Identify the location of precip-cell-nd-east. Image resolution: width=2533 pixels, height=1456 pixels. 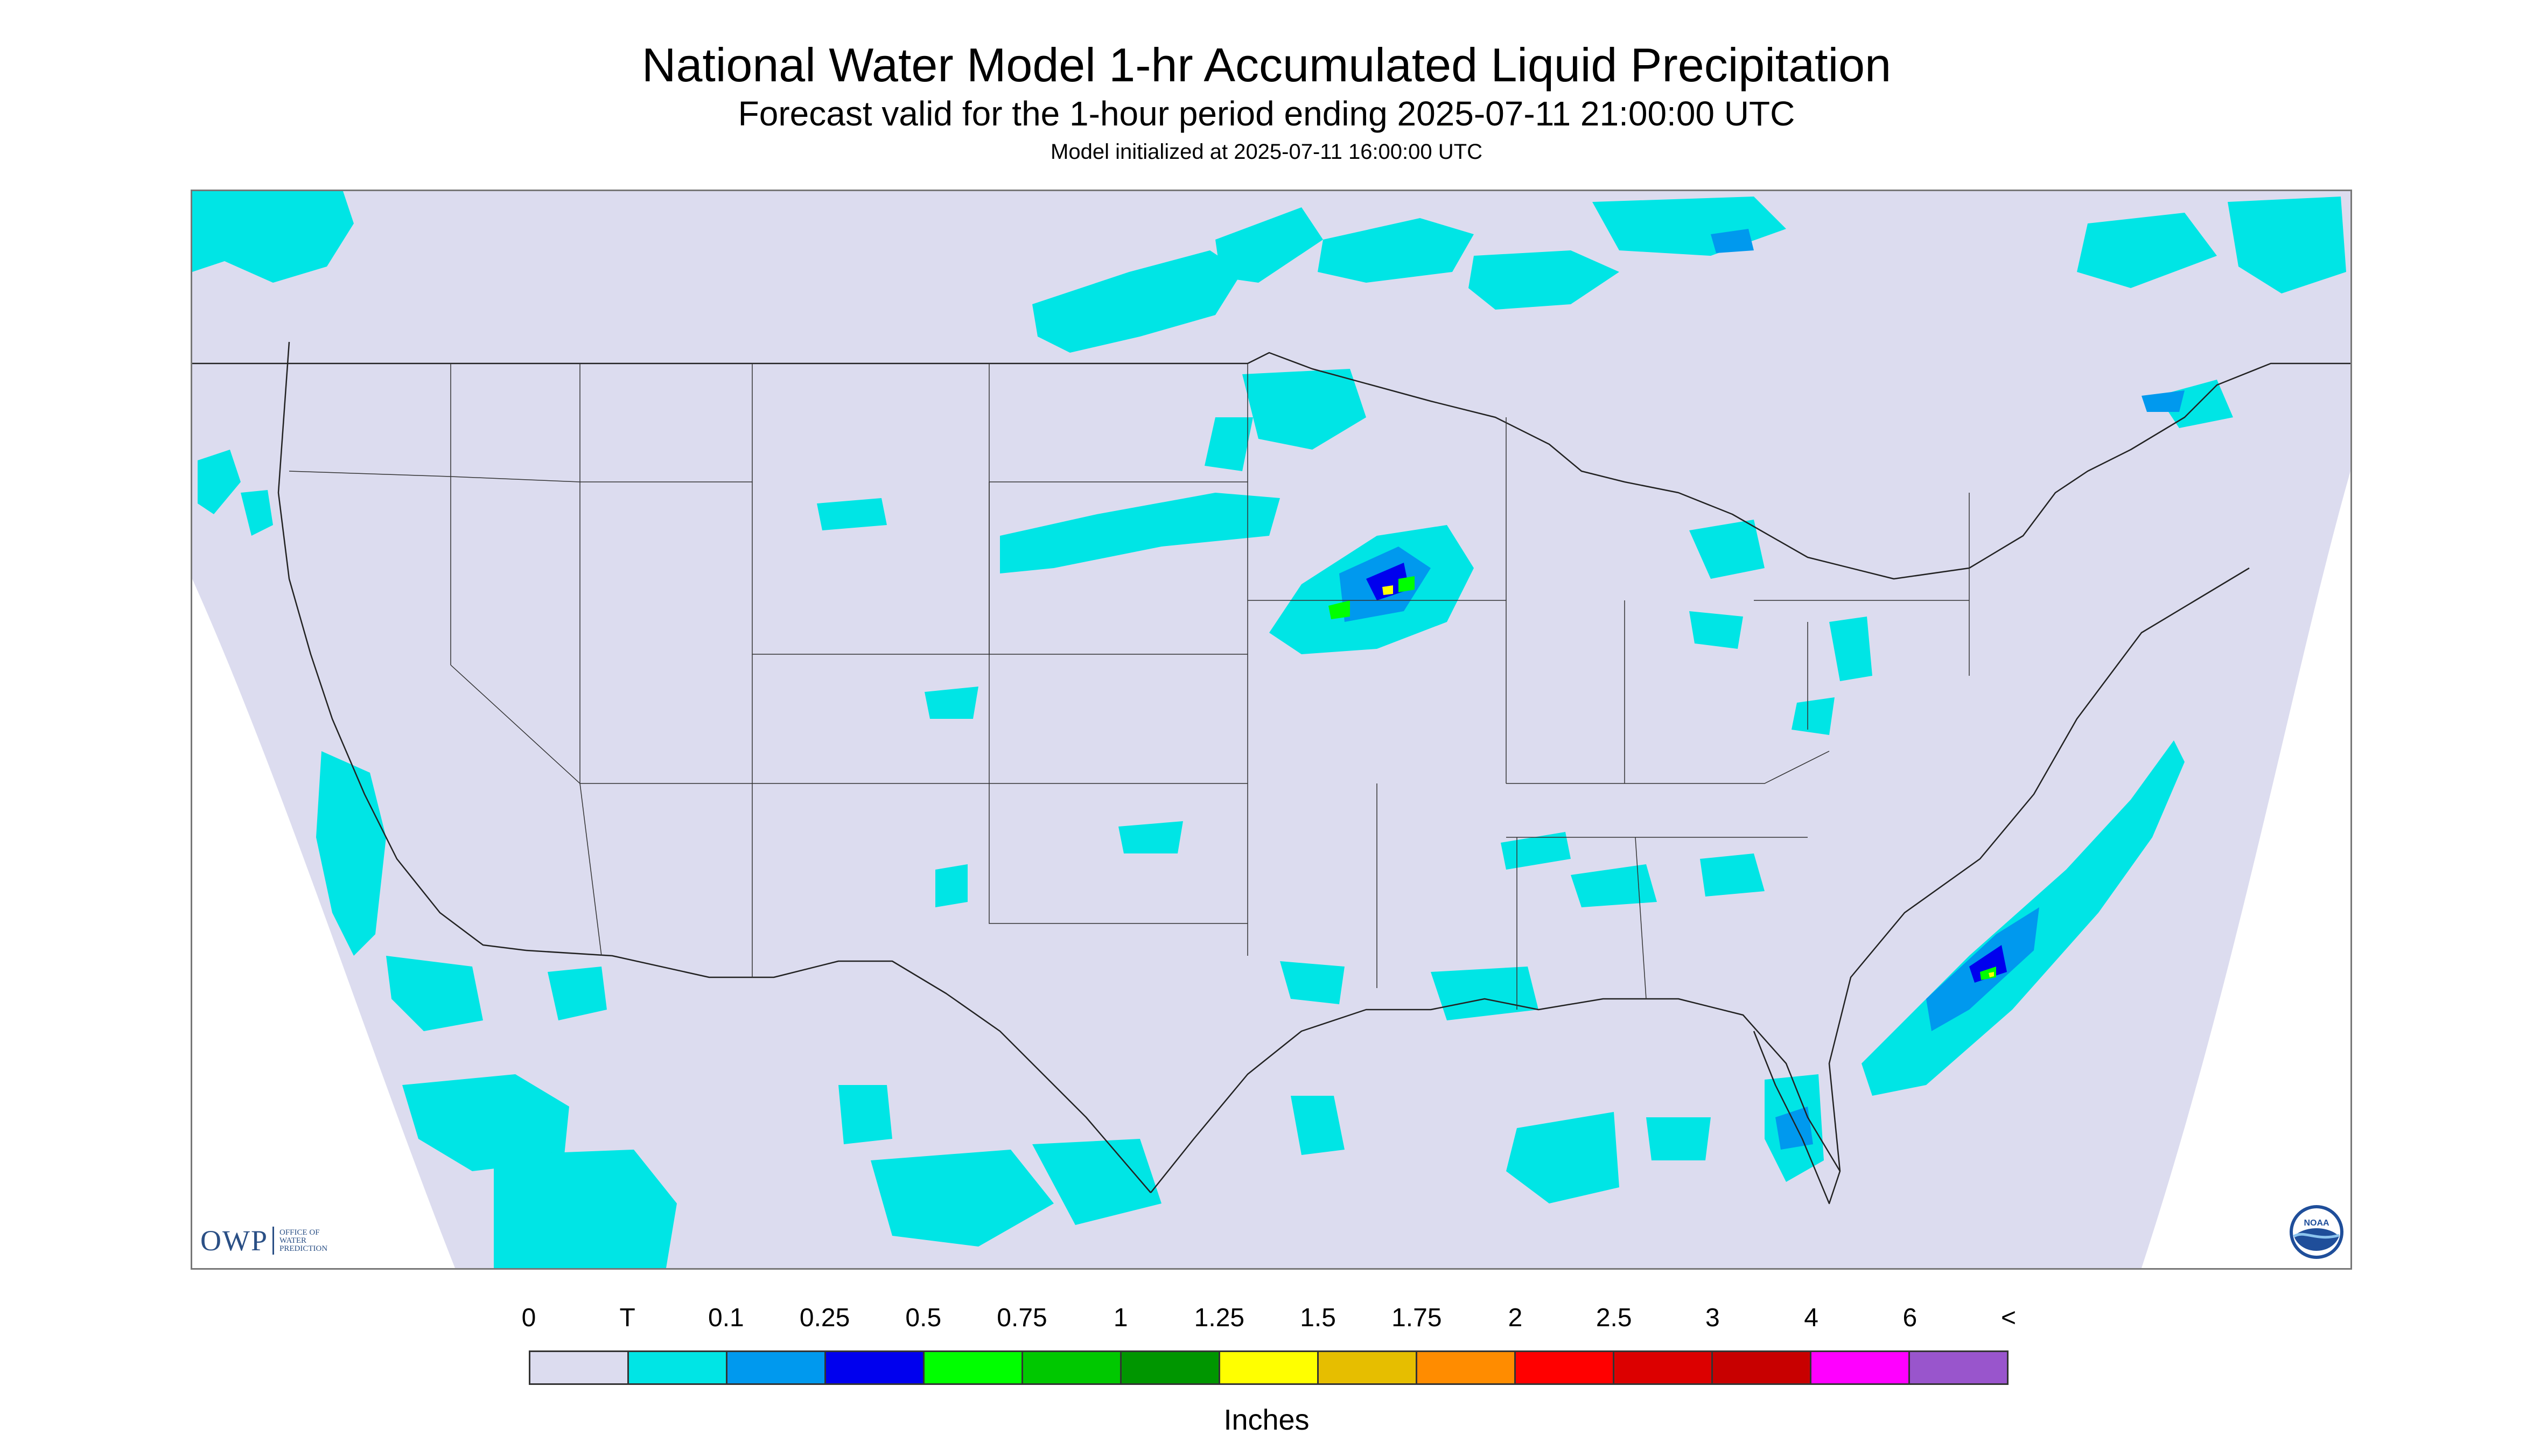
(1229, 444).